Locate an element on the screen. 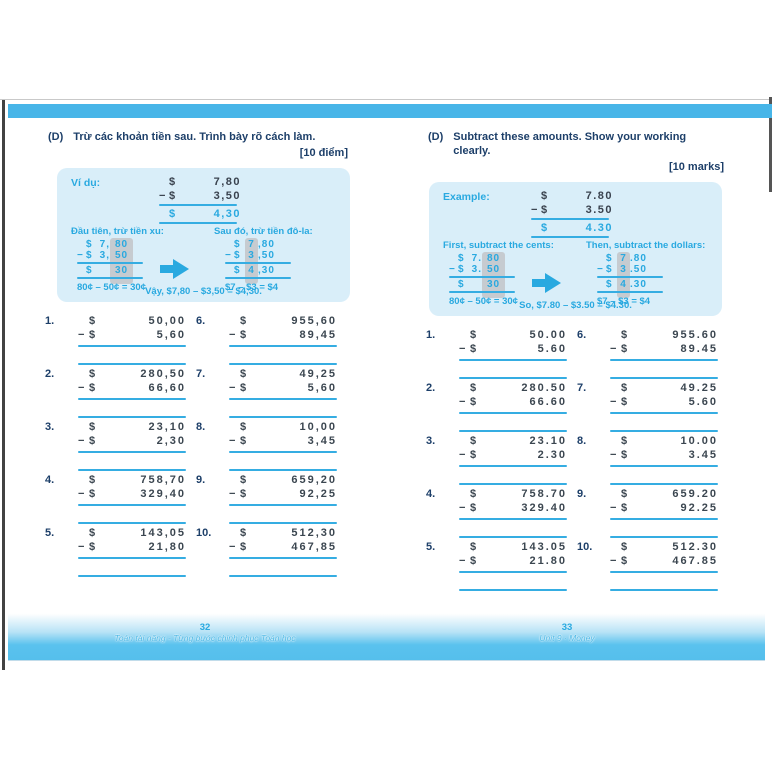 Image resolution: width=772 pixels, height=772 pixels. problem-number: 2. is located at coordinates (50, 374).